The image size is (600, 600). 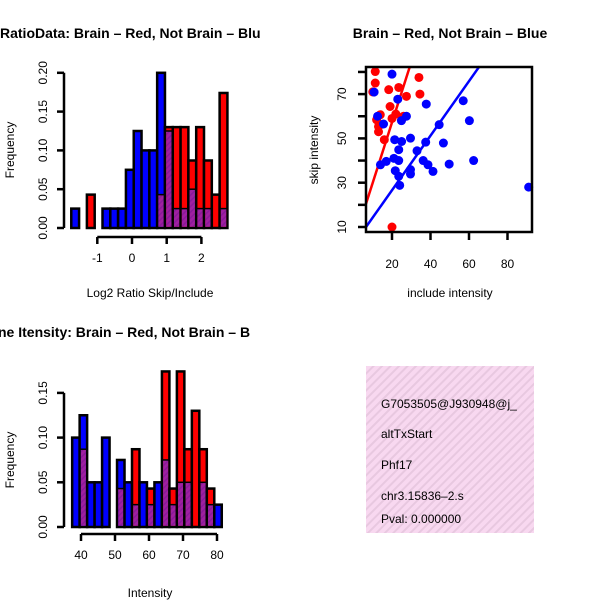 I want to click on x-tick-label: 1, so click(x=166, y=258).